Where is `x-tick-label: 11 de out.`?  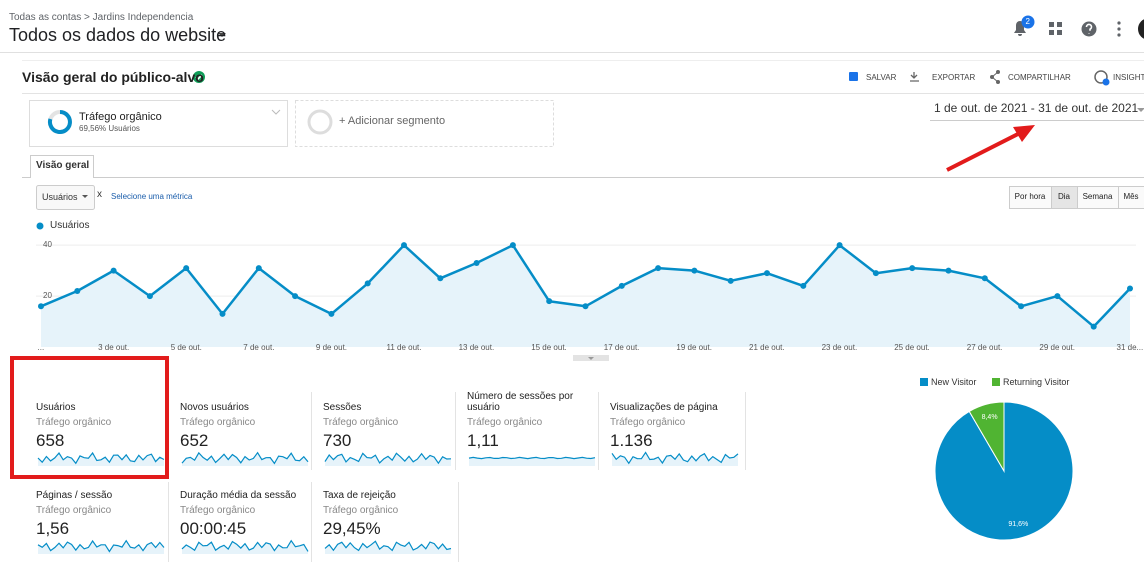 x-tick-label: 11 de out. is located at coordinates (404, 347).